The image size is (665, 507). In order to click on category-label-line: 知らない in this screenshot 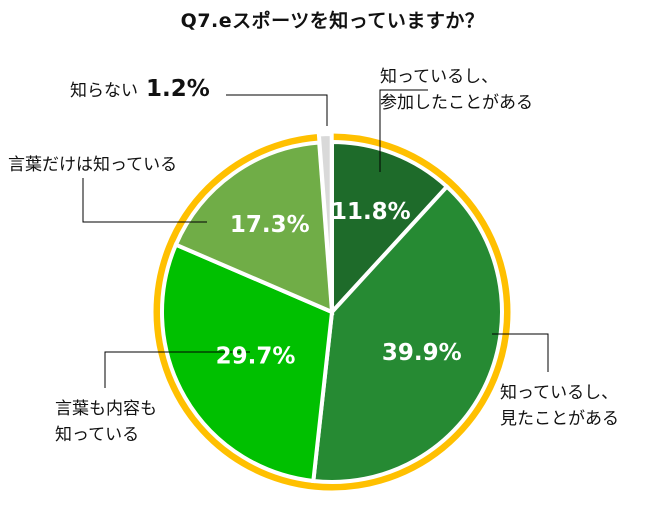, I will do `click(104, 91)`.